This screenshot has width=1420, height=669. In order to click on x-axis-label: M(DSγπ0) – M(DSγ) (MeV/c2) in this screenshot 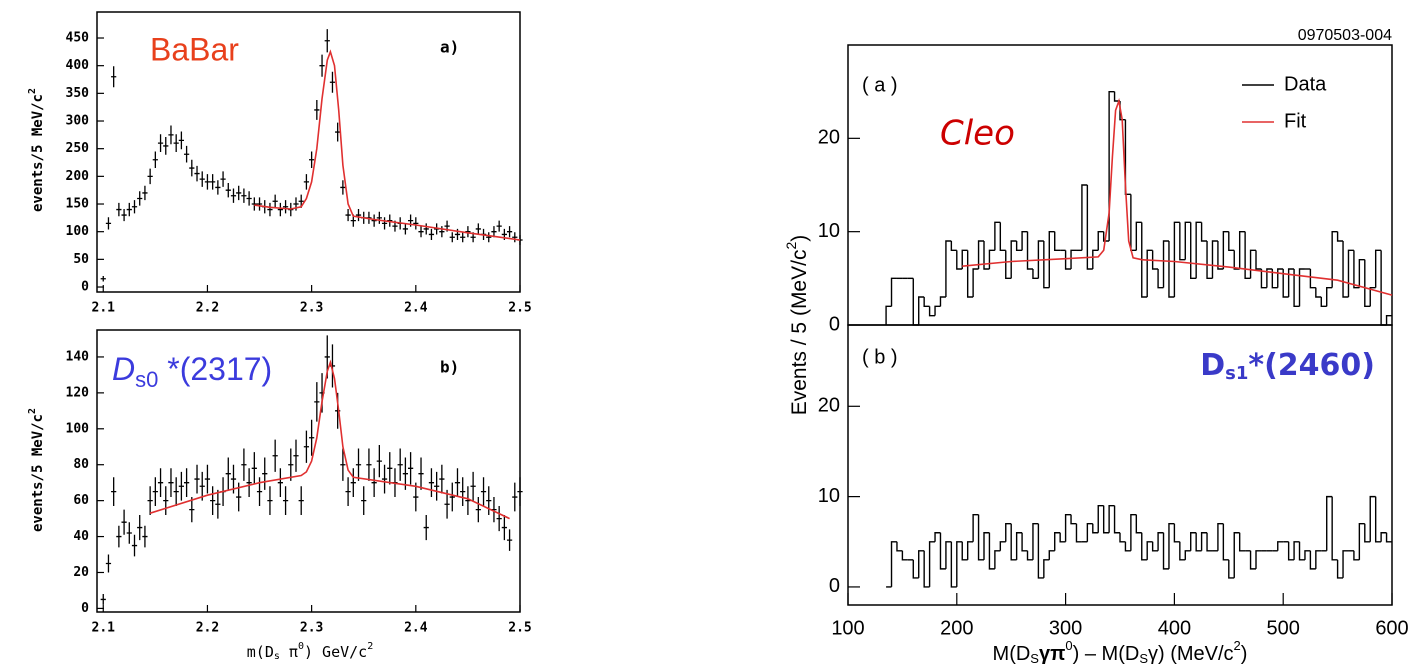, I will do `click(1120, 652)`.